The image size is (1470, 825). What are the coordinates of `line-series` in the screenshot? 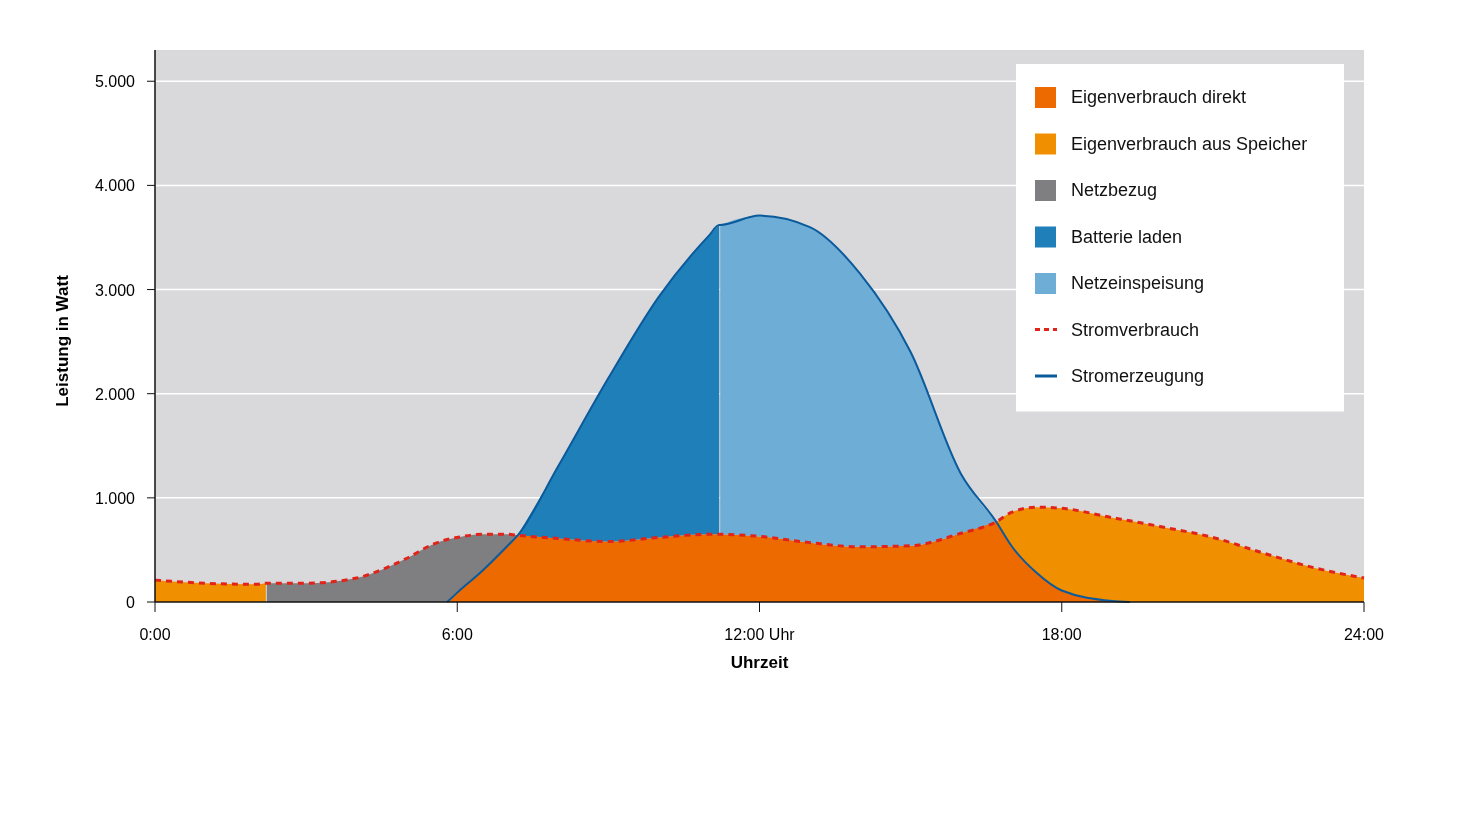 It's located at (759, 545).